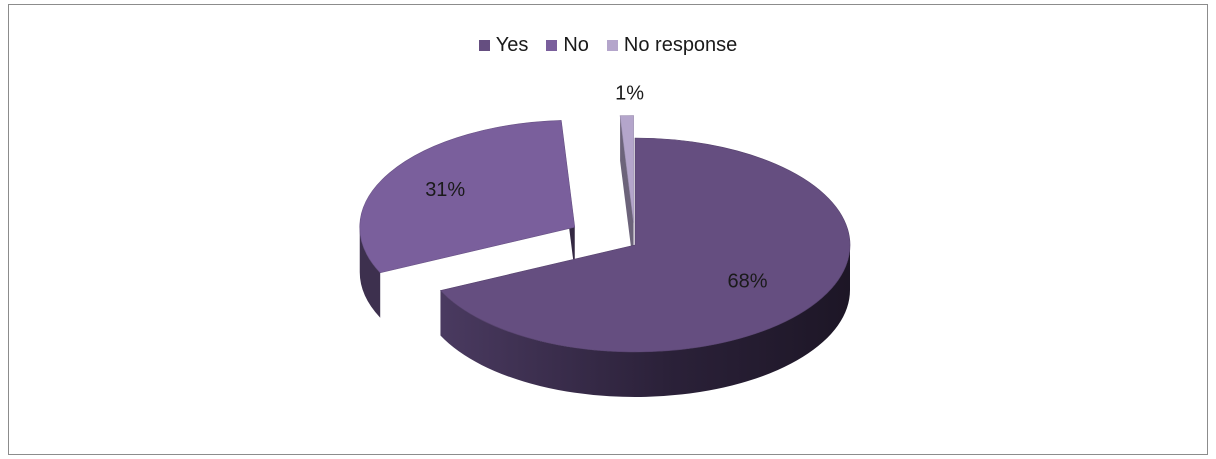  Describe the element at coordinates (576, 45) in the screenshot. I see `legend-label-no: No` at that location.